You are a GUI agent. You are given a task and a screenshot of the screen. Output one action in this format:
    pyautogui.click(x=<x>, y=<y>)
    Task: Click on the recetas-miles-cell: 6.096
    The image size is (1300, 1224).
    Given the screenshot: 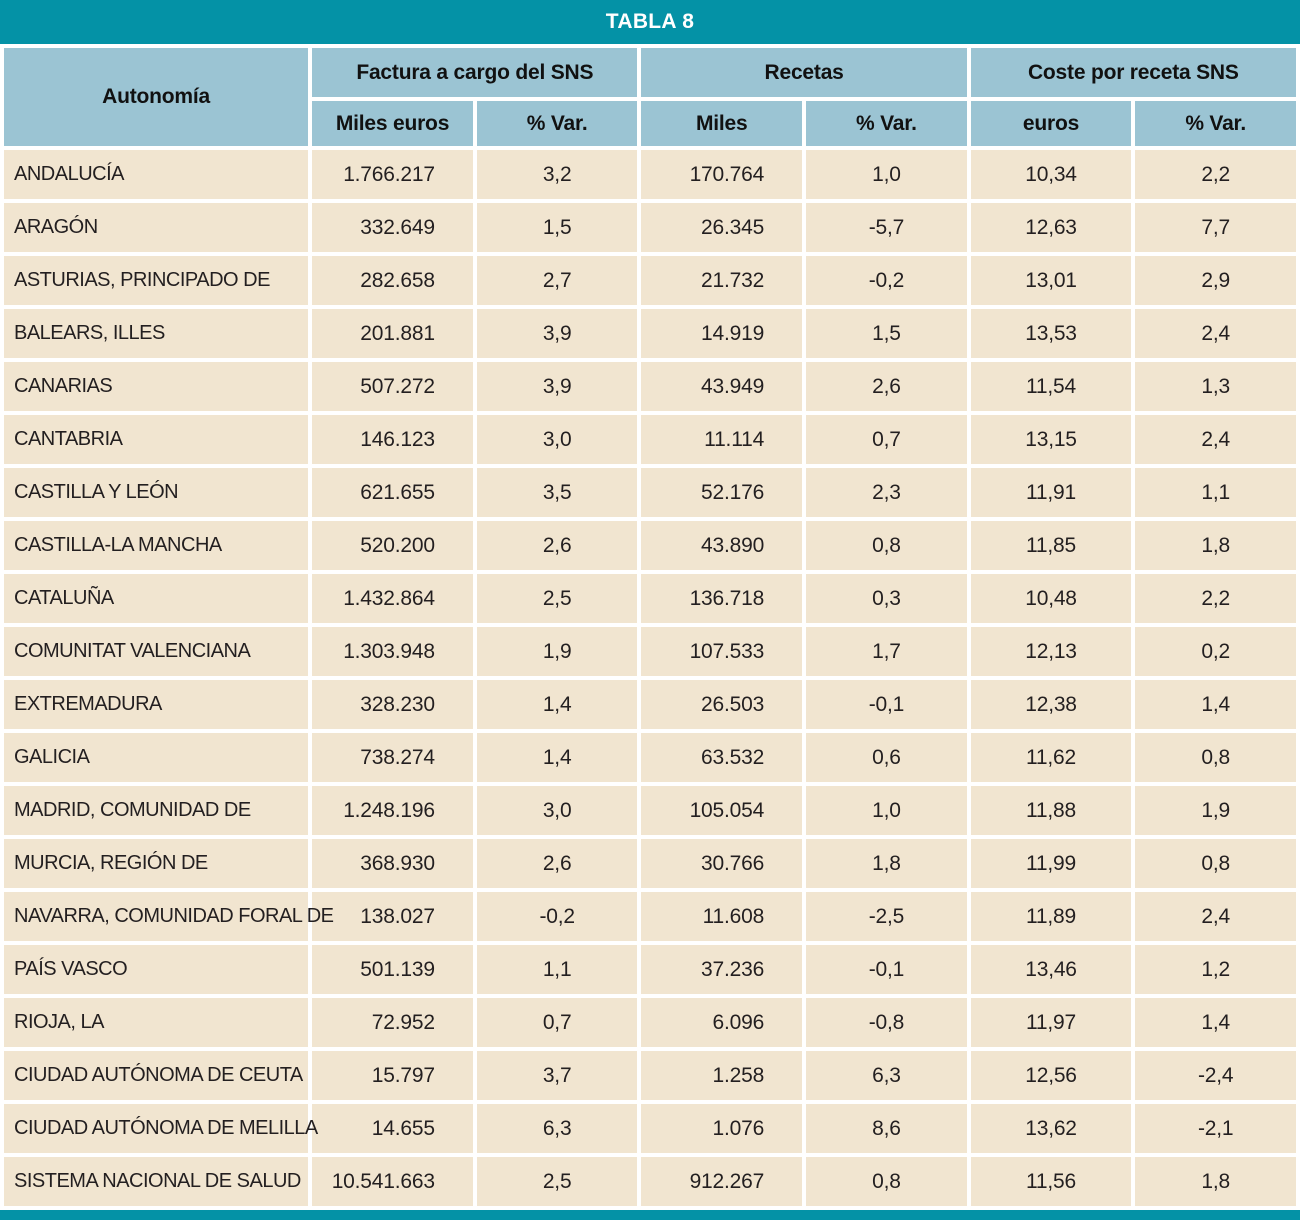 What is the action you would take?
    pyautogui.click(x=722, y=1022)
    